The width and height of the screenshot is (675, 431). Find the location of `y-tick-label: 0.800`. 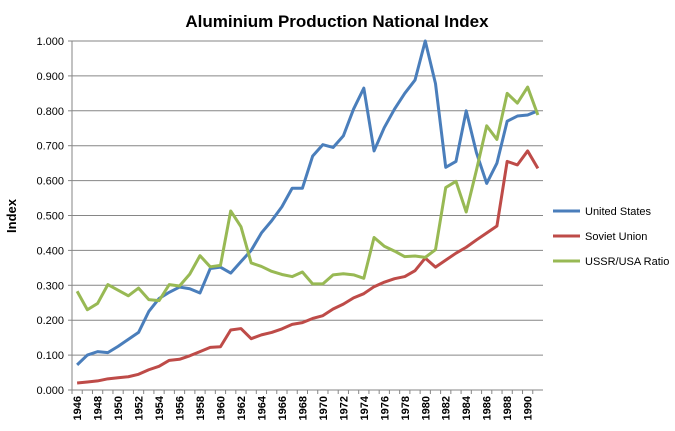

y-tick-label: 0.800 is located at coordinates (50, 112).